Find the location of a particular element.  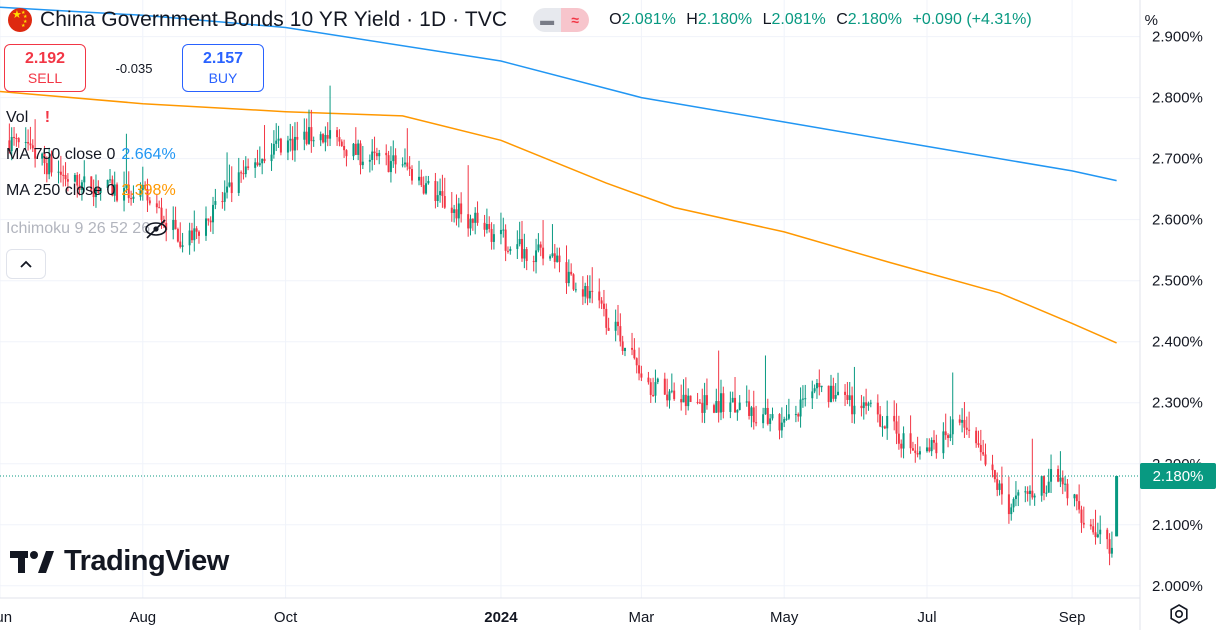

legend-vol: Vol ! is located at coordinates (28, 118).